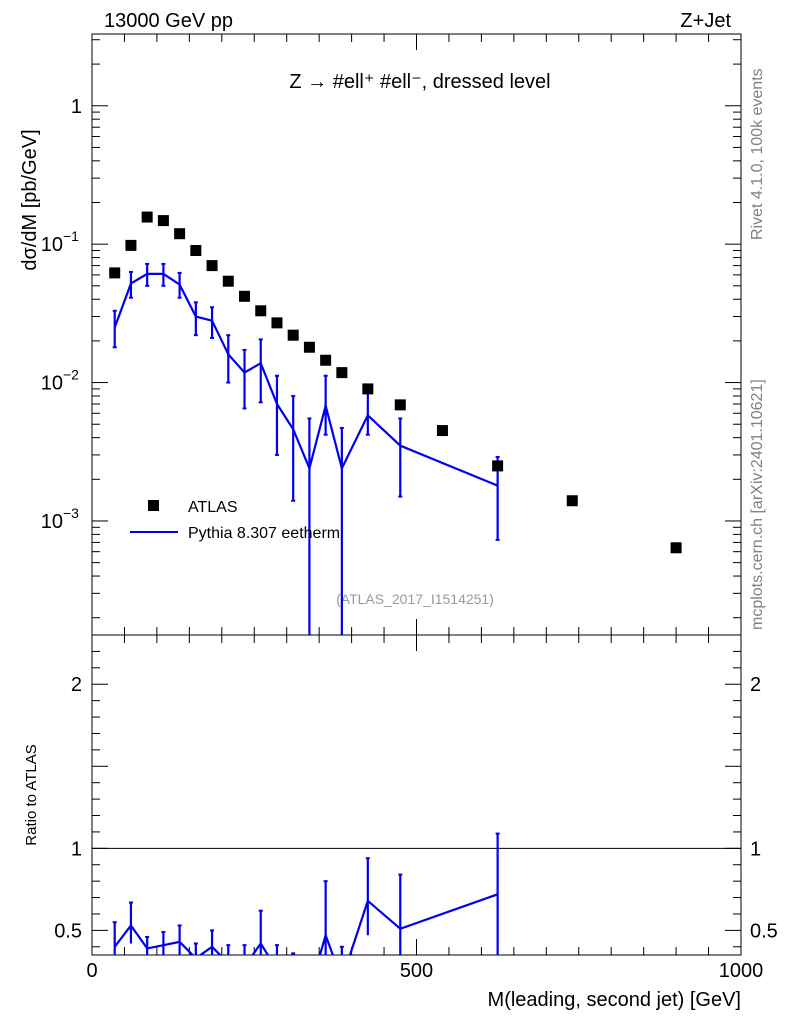 This screenshot has height=1024, width=786. Describe the element at coordinates (741, 971) in the screenshot. I see `x-tick-label: 1000` at that location.